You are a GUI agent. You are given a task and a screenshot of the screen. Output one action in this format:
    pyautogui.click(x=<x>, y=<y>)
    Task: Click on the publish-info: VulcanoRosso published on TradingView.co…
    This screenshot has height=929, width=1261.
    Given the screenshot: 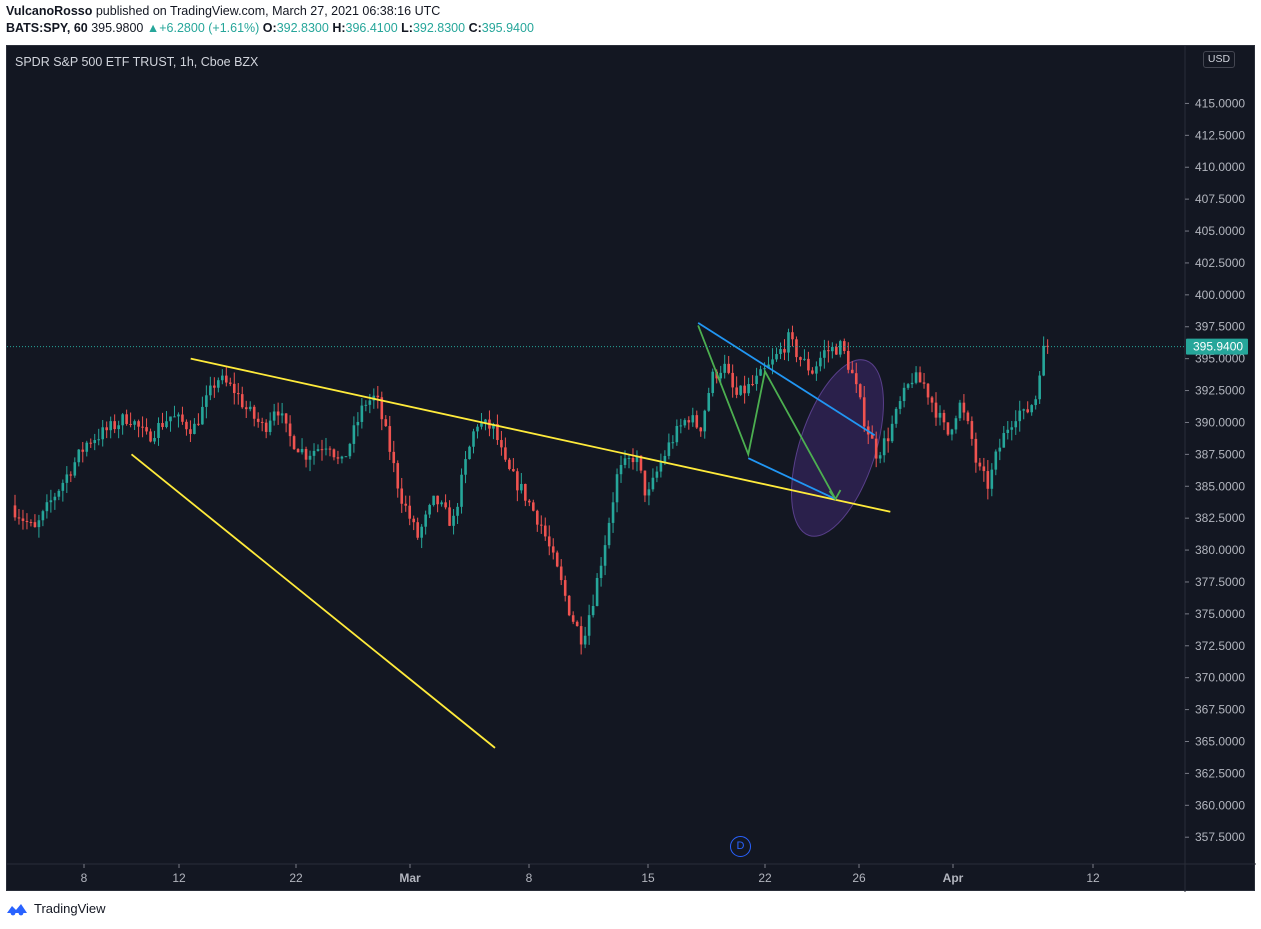 What is the action you would take?
    pyautogui.click(x=223, y=11)
    